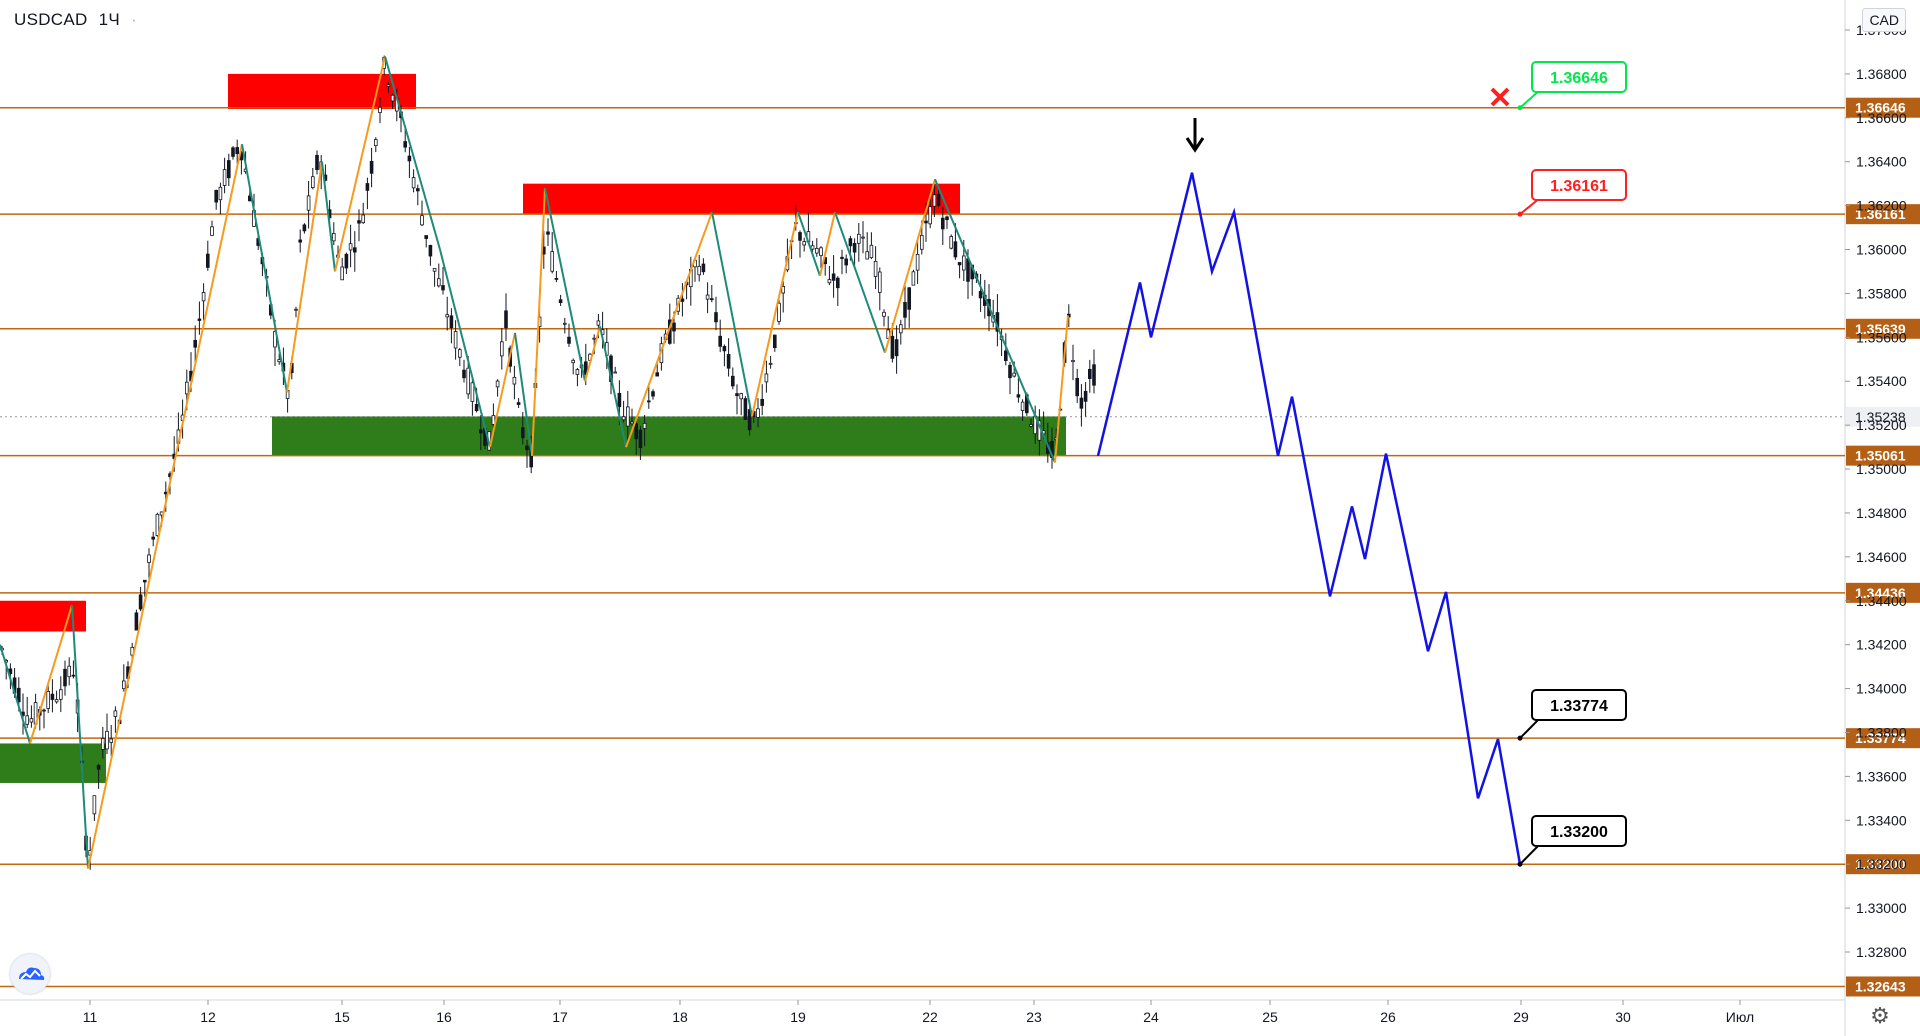 The image size is (1920, 1036). Describe the element at coordinates (1572, 193) in the screenshot. I see `price-callout: 1.36161` at that location.